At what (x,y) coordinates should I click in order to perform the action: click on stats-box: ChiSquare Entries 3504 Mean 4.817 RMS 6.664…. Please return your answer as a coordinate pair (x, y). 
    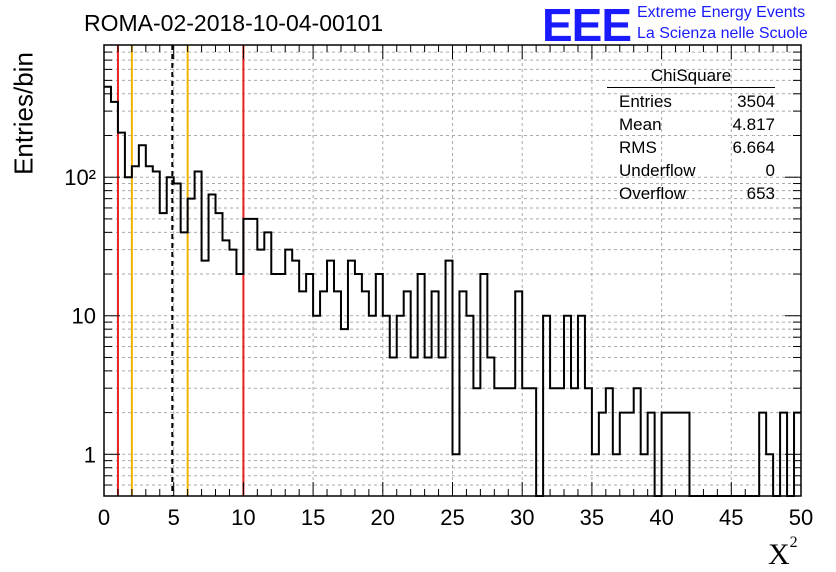
    Looking at the image, I should click on (691, 135).